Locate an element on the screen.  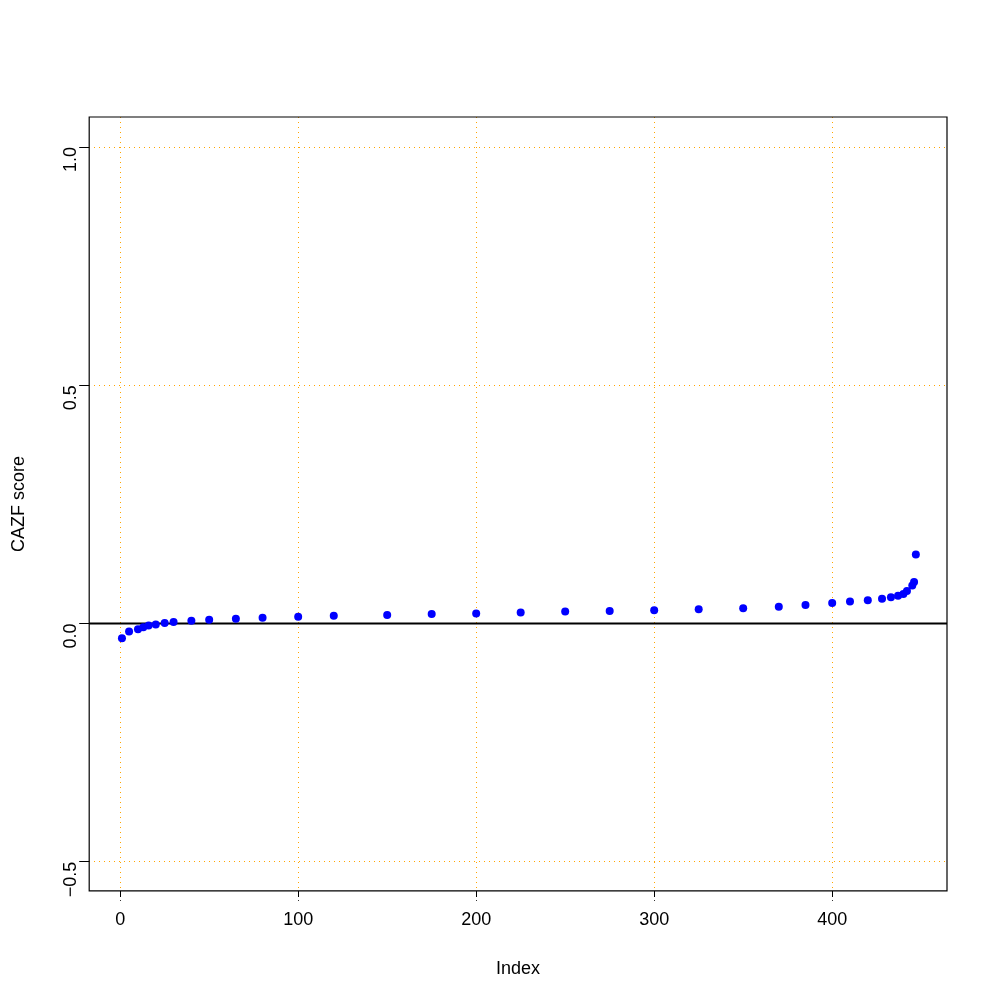
x-tick-label: 0 is located at coordinates (120, 918).